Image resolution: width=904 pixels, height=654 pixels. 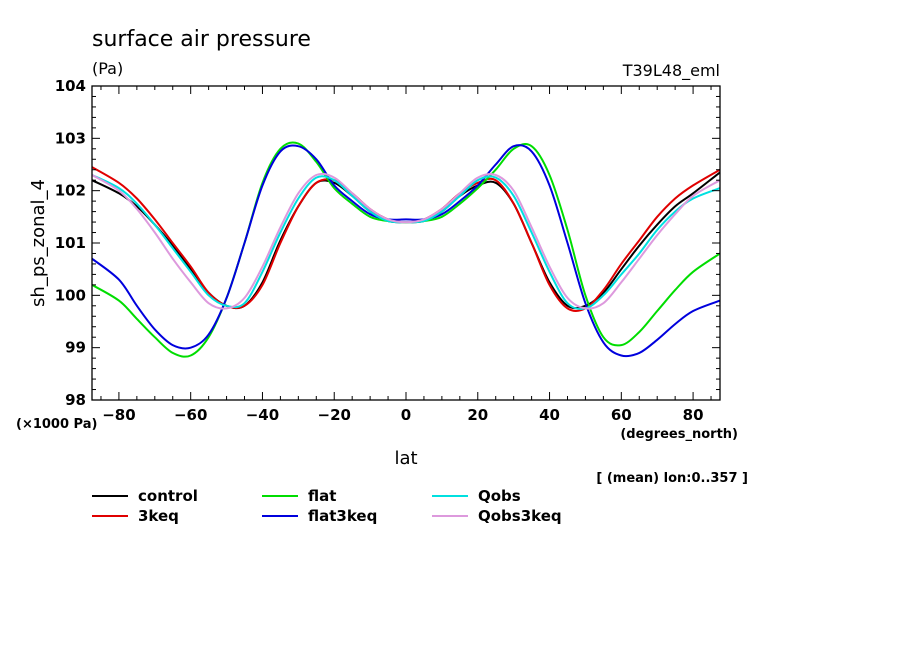 What do you see at coordinates (107, 68) in the screenshot?
I see `units-label: (Pa)` at bounding box center [107, 68].